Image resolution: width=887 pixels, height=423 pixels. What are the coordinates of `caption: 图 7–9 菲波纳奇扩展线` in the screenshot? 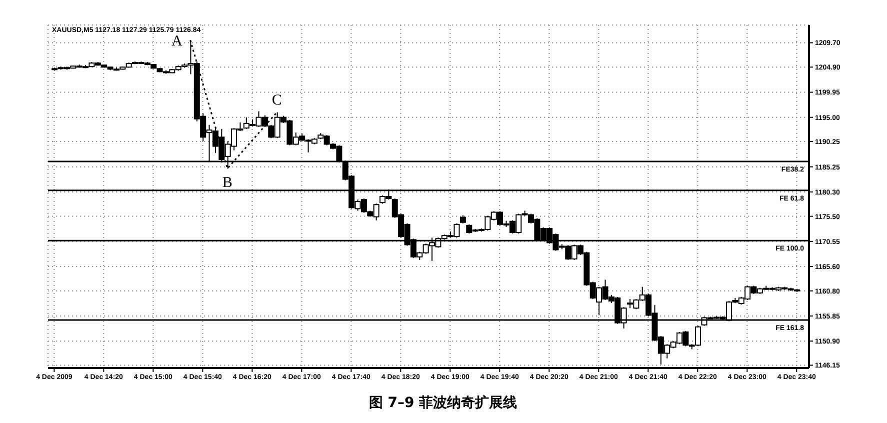 It's located at (443, 403).